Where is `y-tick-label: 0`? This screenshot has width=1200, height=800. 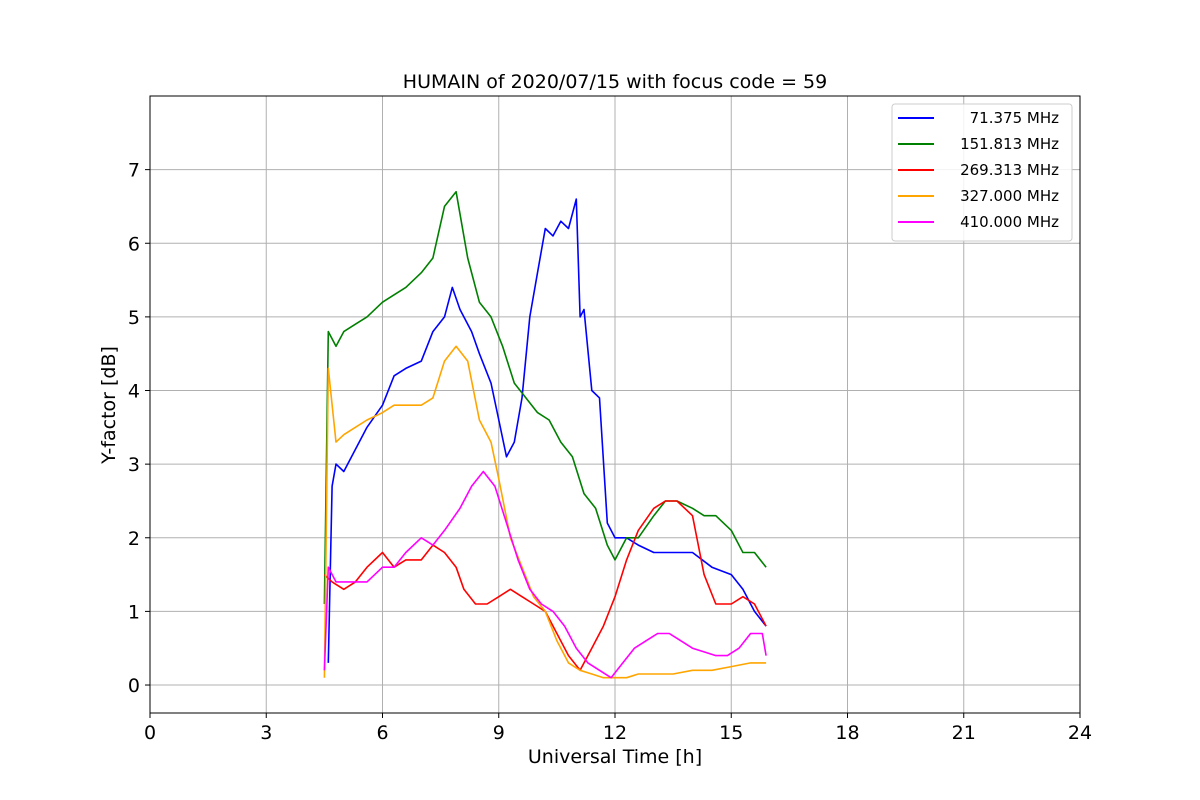 y-tick-label: 0 is located at coordinates (134, 686).